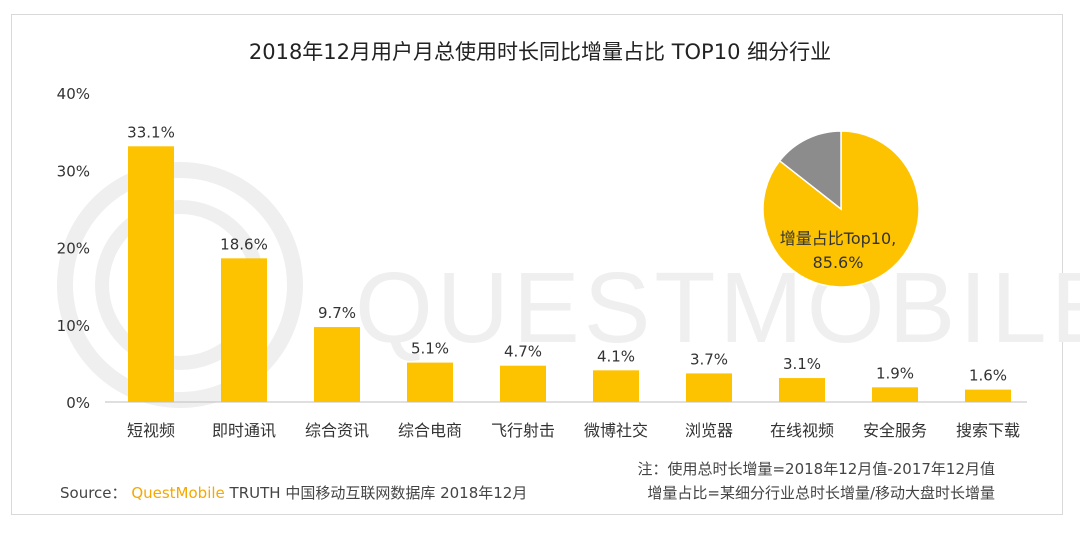 The width and height of the screenshot is (1080, 535). What do you see at coordinates (78, 403) in the screenshot?
I see `y-tick-label: 0%` at bounding box center [78, 403].